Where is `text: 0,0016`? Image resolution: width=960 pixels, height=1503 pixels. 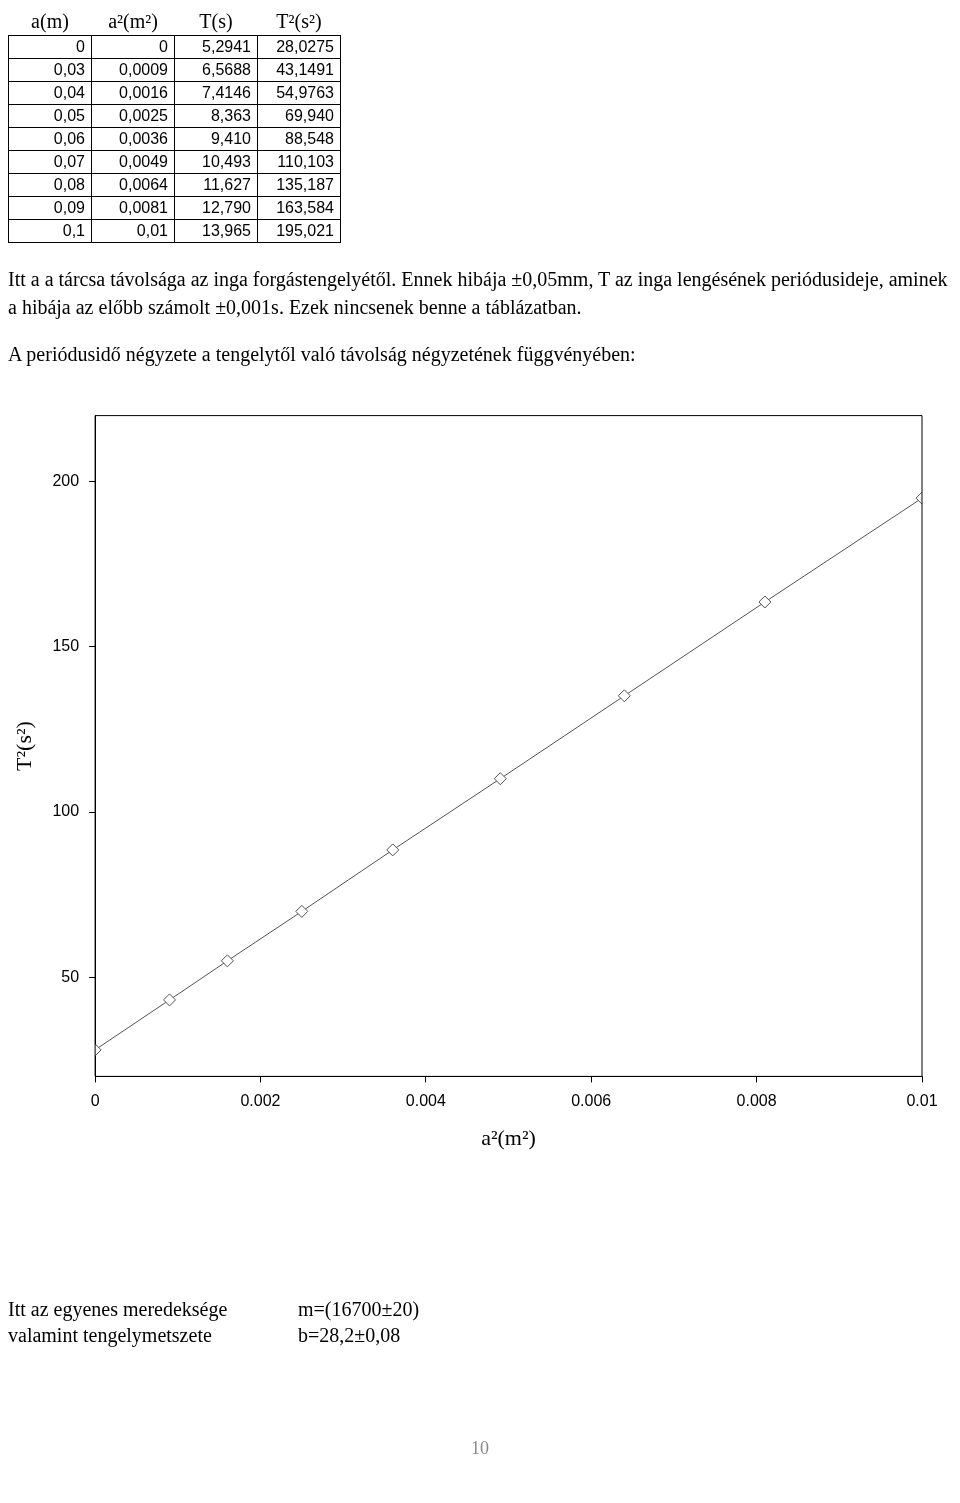 text: 0,0016 is located at coordinates (133, 93).